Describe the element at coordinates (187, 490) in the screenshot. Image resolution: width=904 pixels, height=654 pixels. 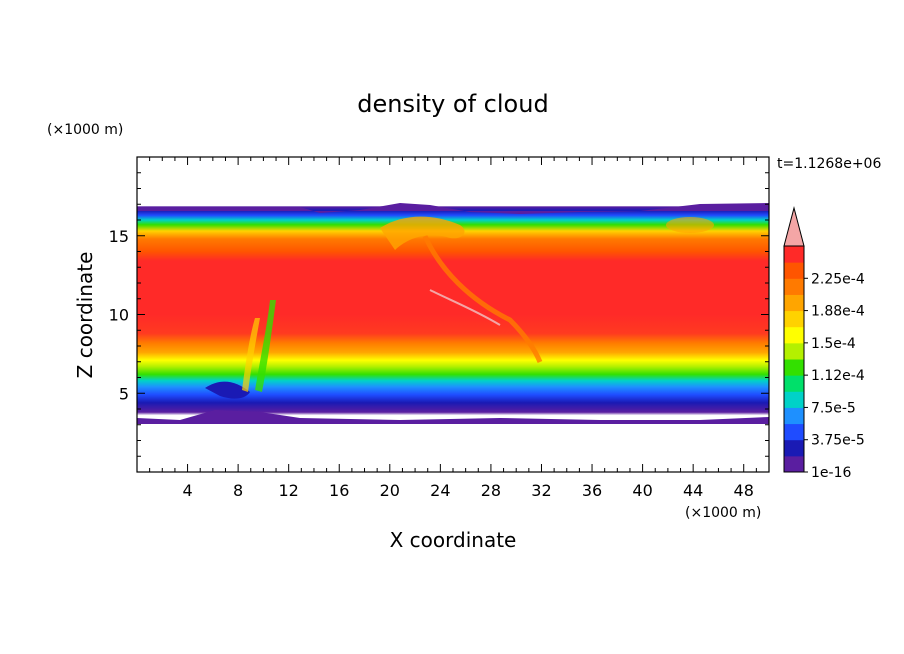
I see `x-tick-label: 4` at that location.